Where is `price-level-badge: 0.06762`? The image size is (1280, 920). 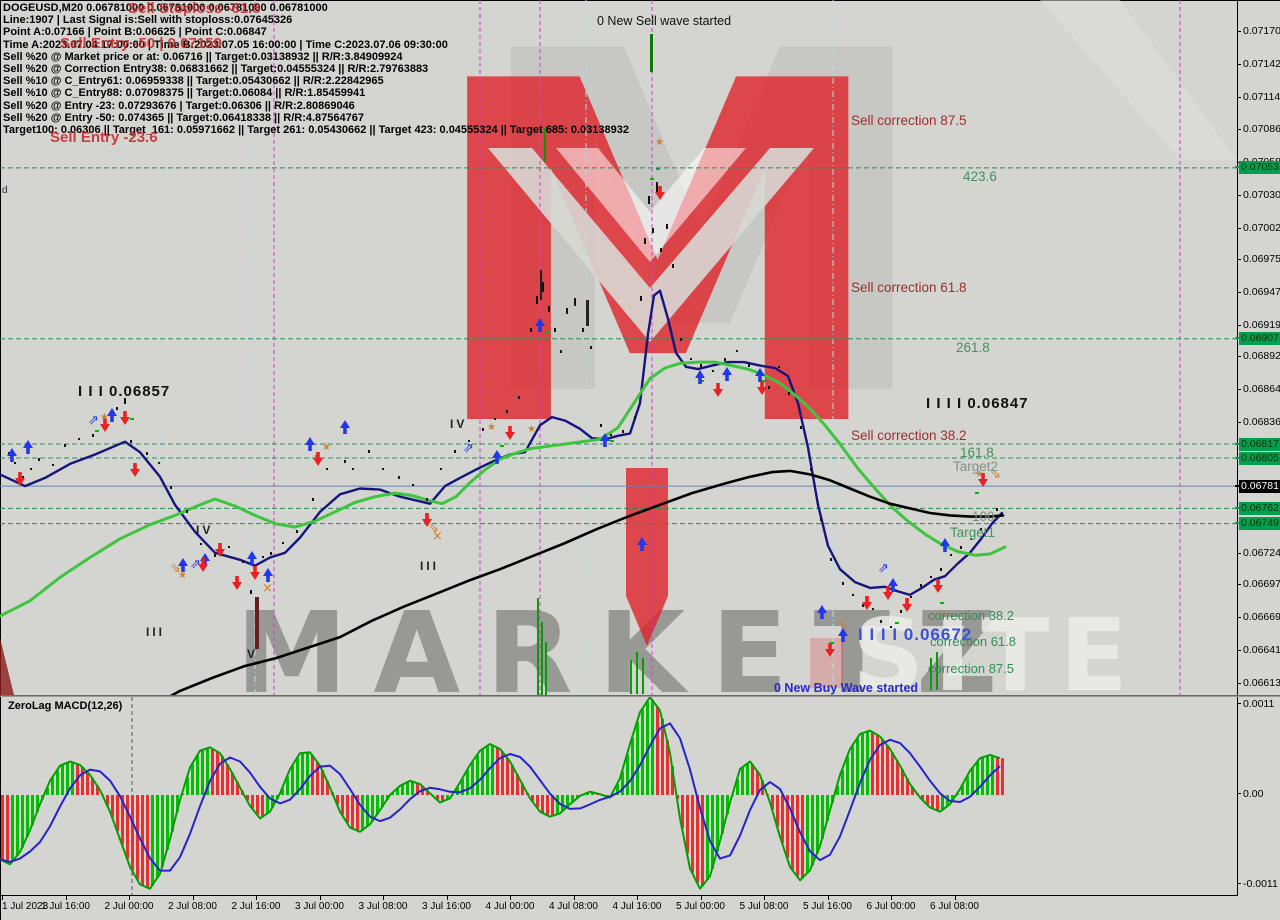 price-level-badge: 0.06762 is located at coordinates (1257, 508).